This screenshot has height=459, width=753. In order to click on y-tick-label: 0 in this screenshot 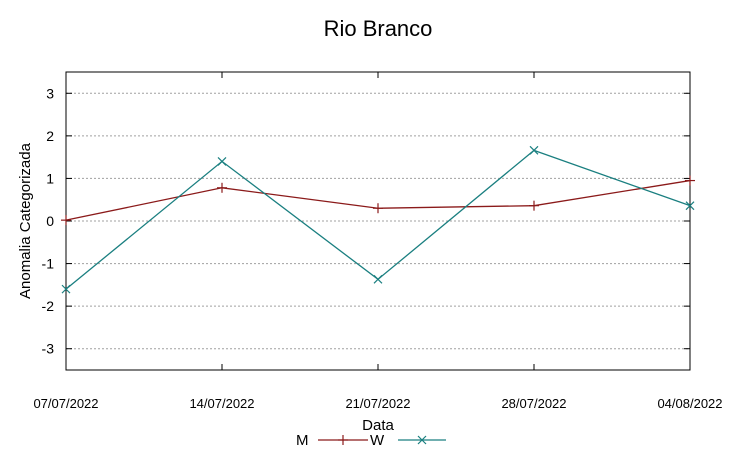, I will do `click(50, 221)`.